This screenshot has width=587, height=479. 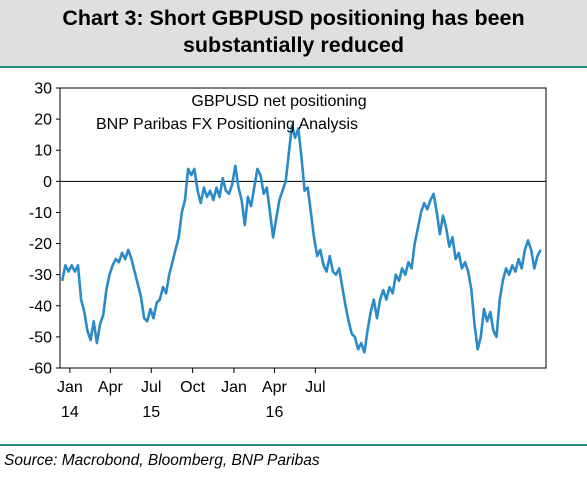 What do you see at coordinates (40, 244) in the screenshot?
I see `y-tick-label: -20` at bounding box center [40, 244].